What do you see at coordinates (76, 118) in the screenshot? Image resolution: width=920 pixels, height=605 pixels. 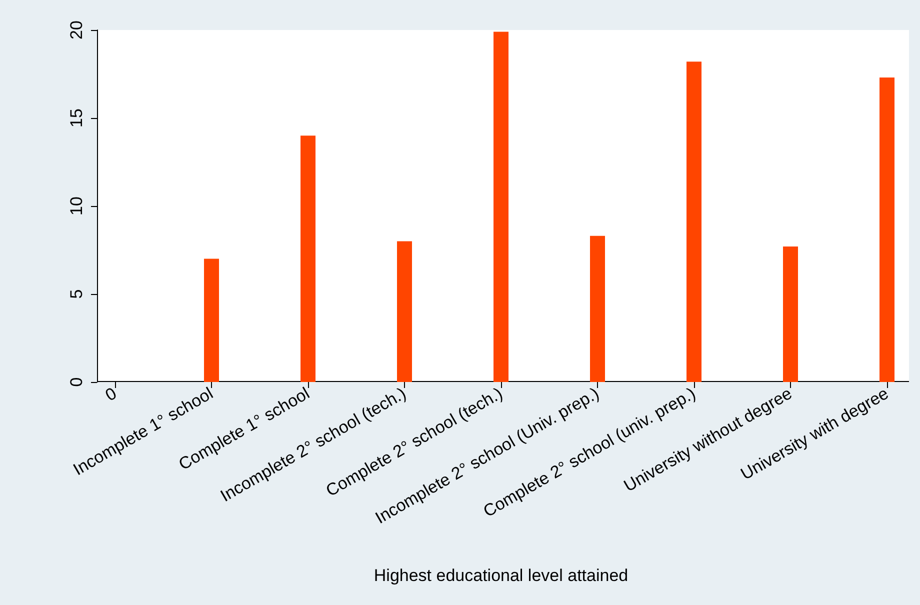 I see `y-tick-label: 15` at bounding box center [76, 118].